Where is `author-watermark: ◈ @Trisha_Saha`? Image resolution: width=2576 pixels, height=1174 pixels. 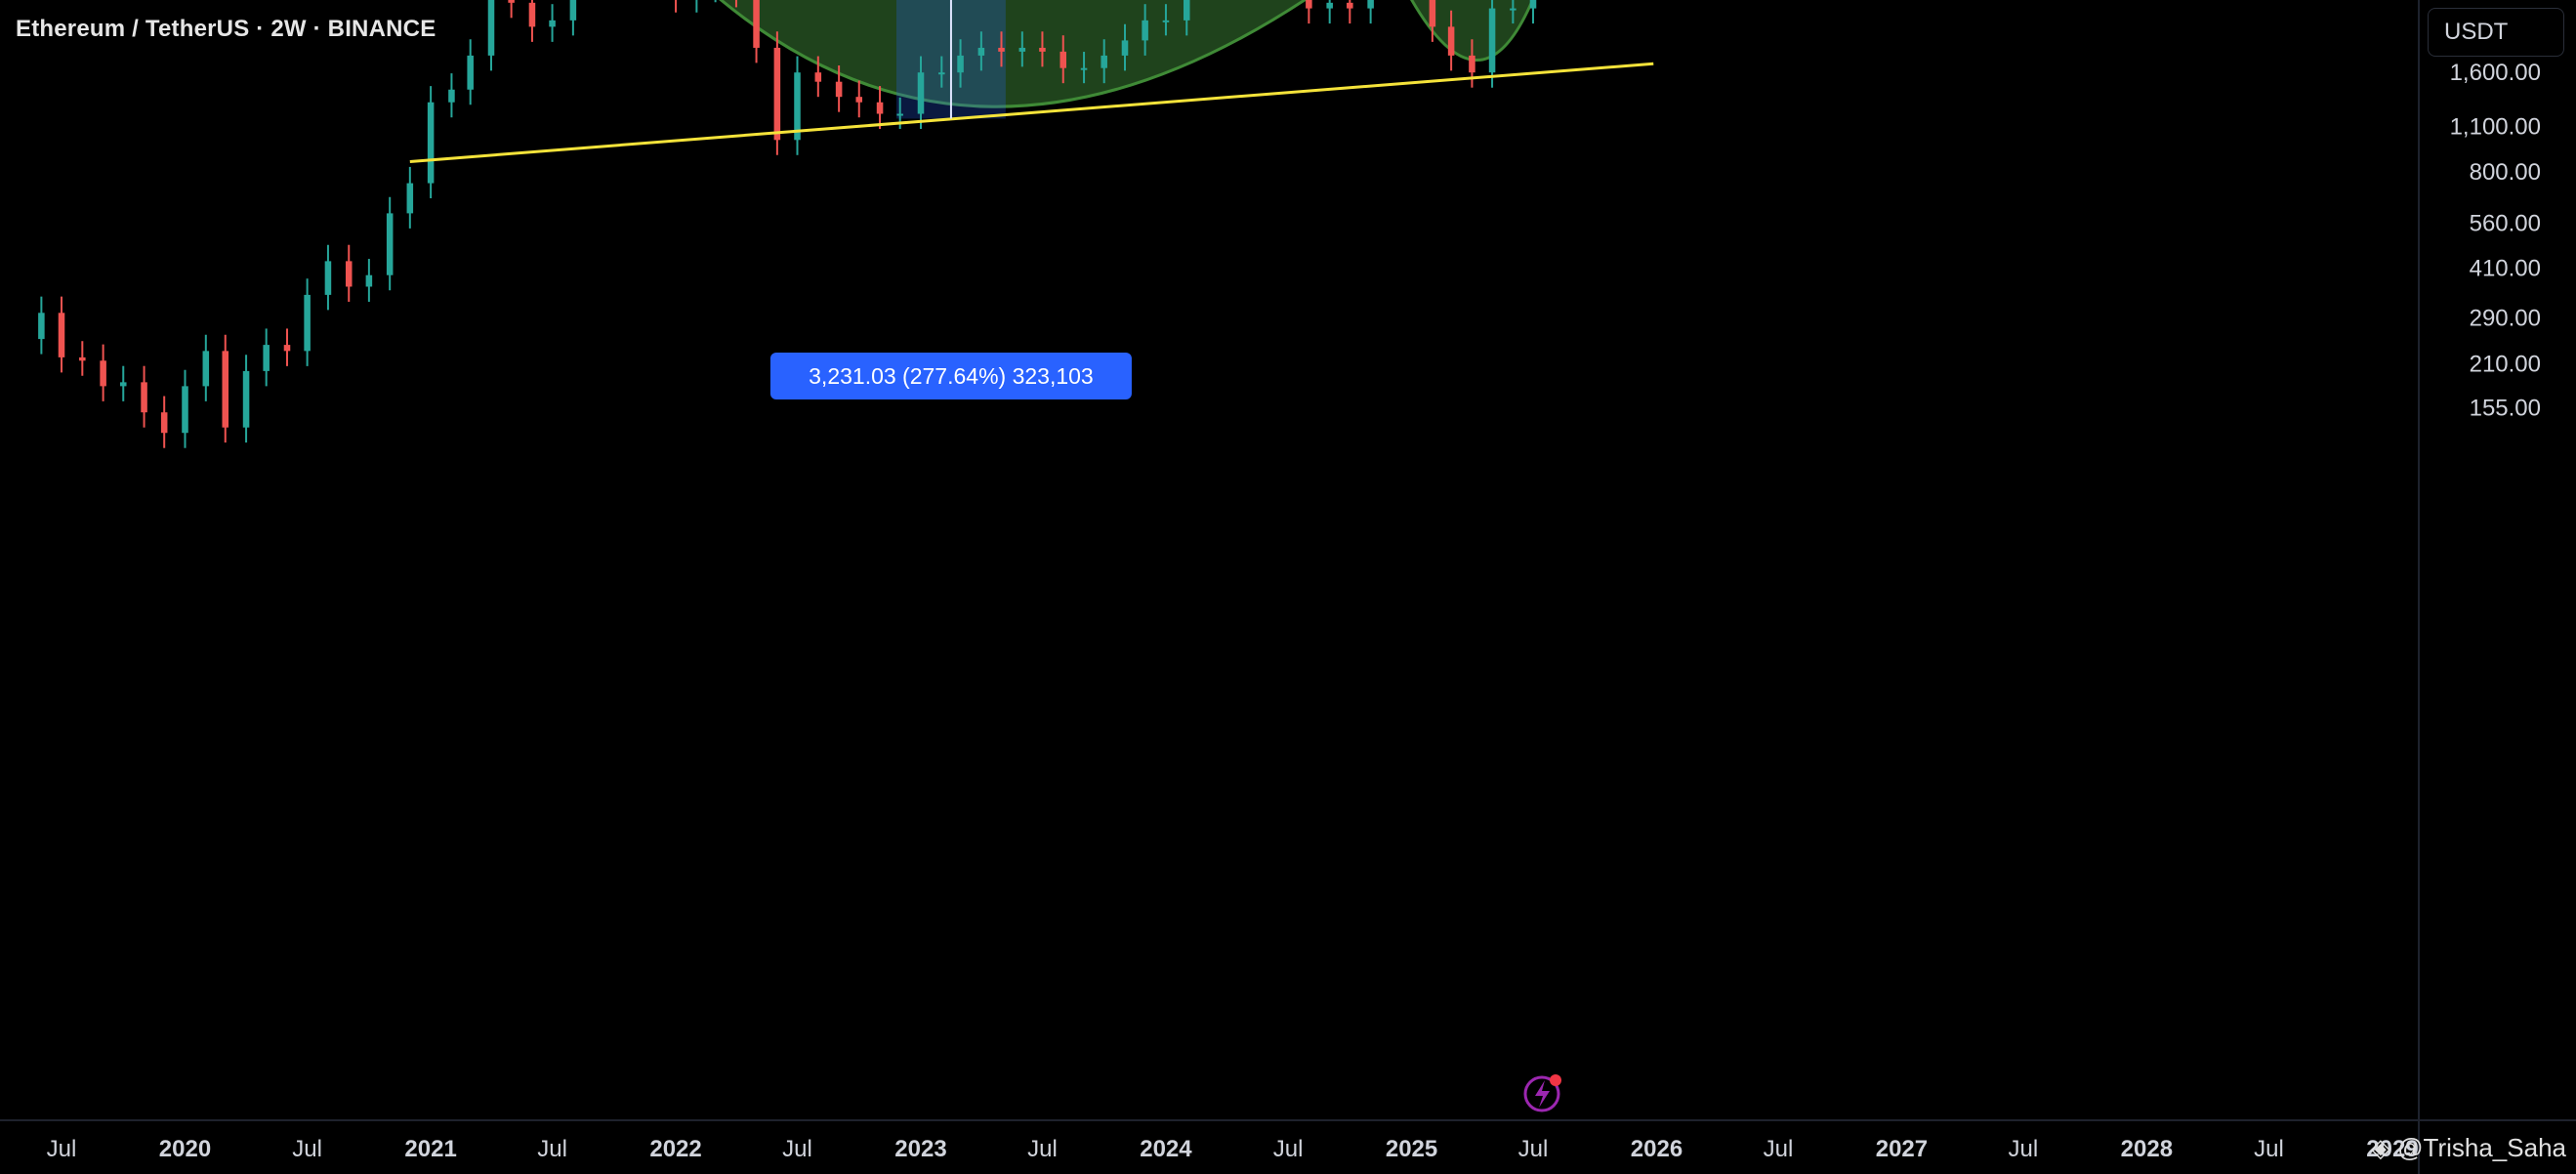
author-watermark: ◈ @Trisha_Saha is located at coordinates (2468, 1148).